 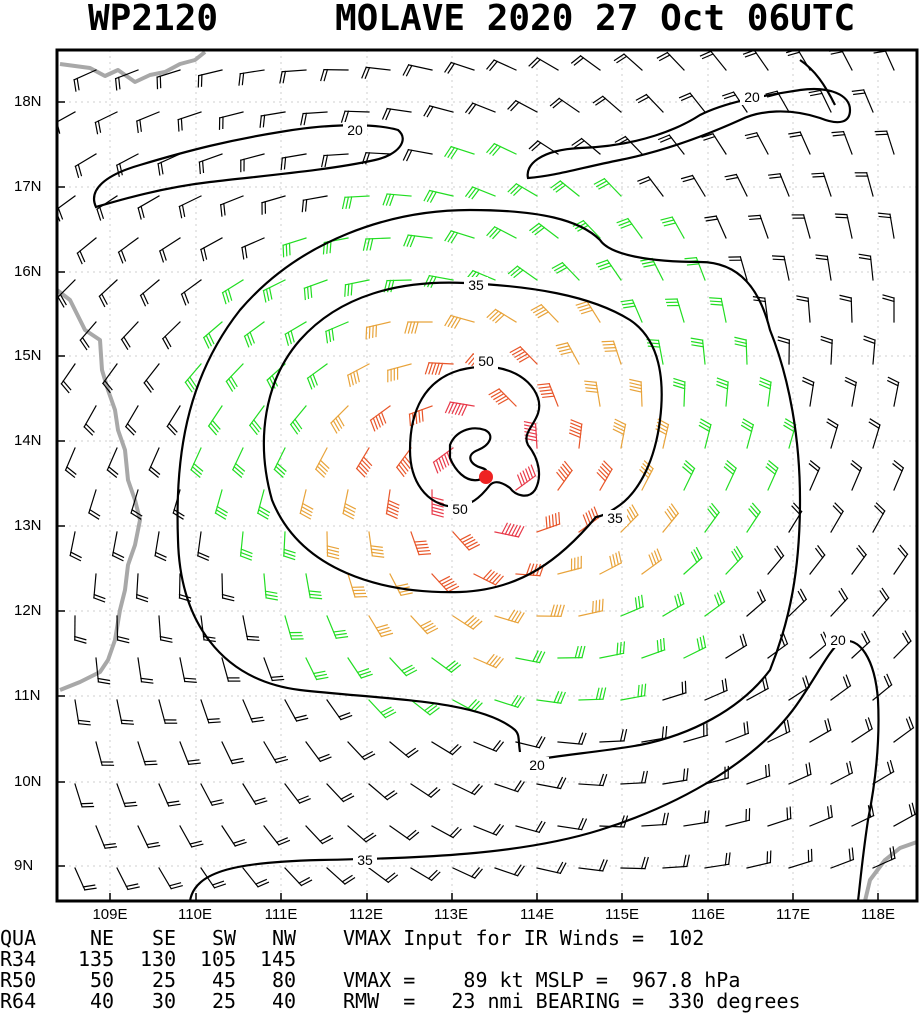 I want to click on lon-label: 115E, so click(x=622, y=914).